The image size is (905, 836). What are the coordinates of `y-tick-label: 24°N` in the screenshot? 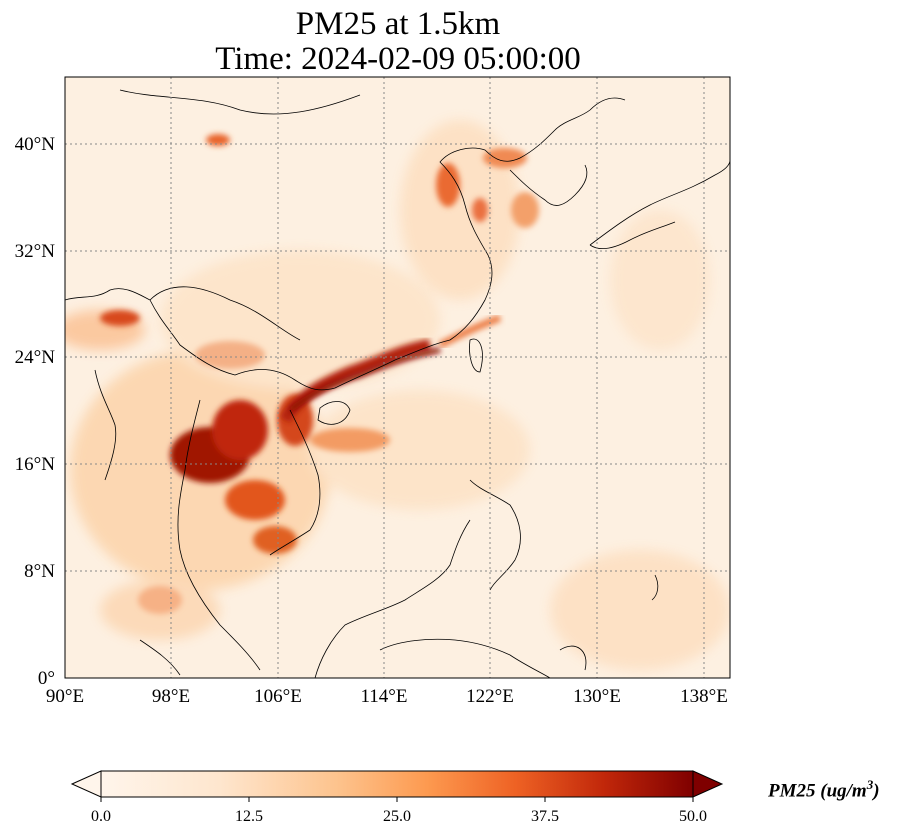 It's located at (35, 357).